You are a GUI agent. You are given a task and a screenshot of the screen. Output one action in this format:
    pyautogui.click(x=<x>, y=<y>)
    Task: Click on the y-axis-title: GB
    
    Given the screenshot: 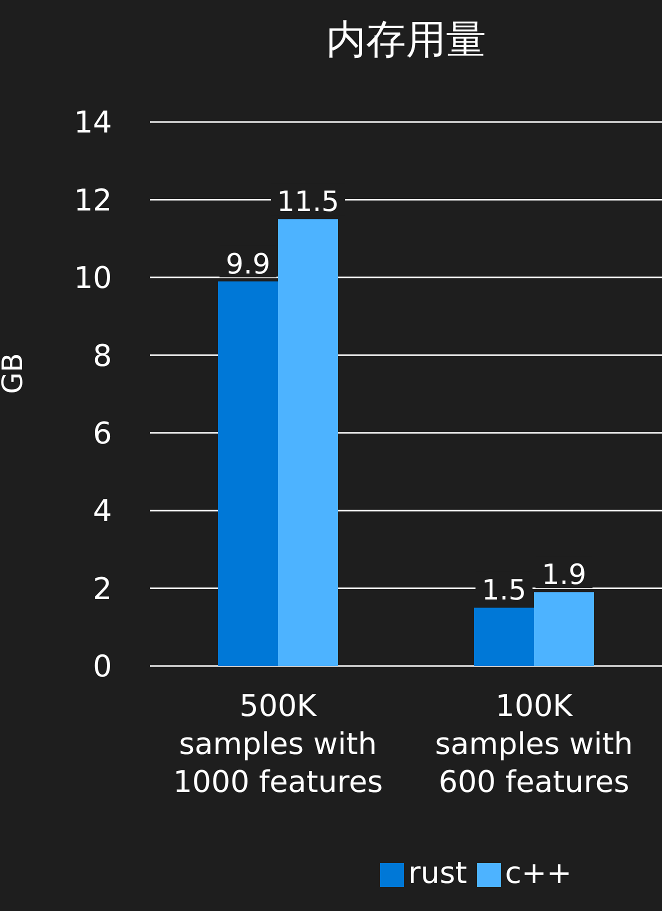 What is the action you would take?
    pyautogui.click(x=14, y=373)
    